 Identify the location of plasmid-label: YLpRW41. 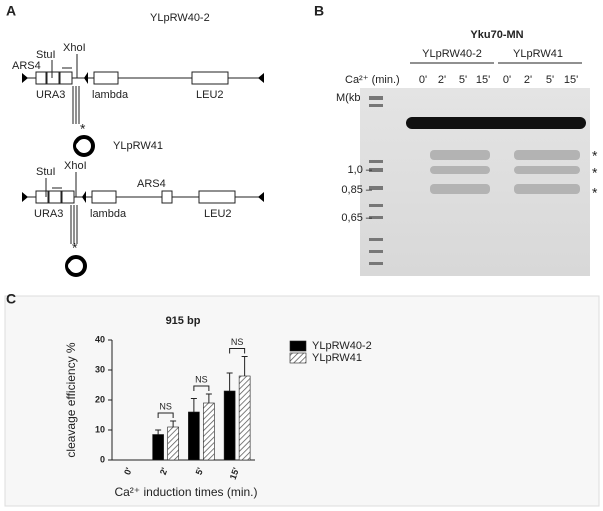
(138, 146).